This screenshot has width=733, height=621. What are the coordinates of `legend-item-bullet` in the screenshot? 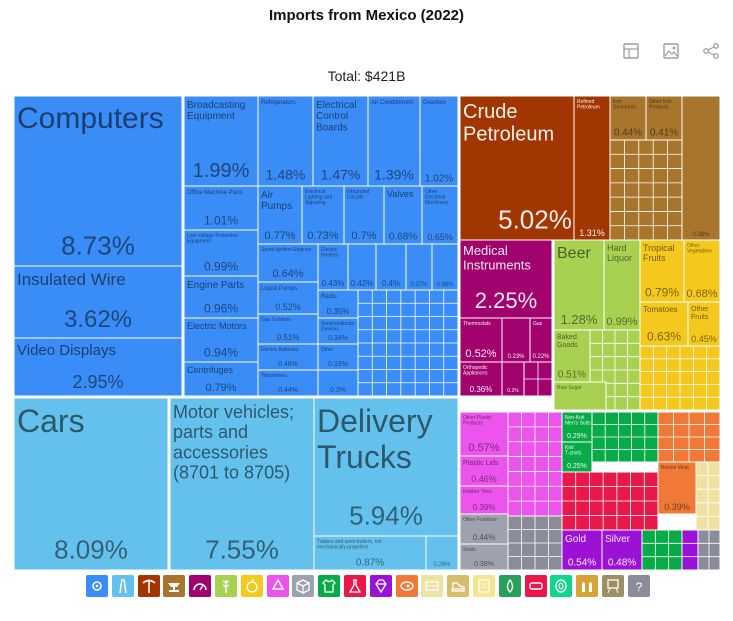 It's located at (587, 586).